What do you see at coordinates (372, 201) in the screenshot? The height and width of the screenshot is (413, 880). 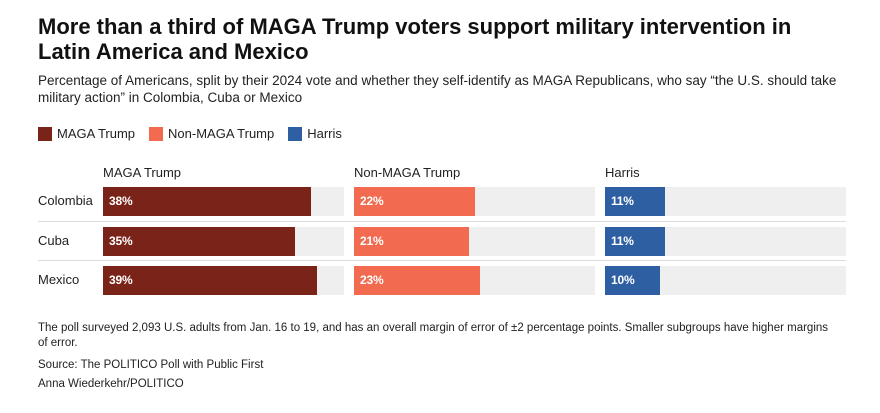 I see `bar-value-label: 22%` at bounding box center [372, 201].